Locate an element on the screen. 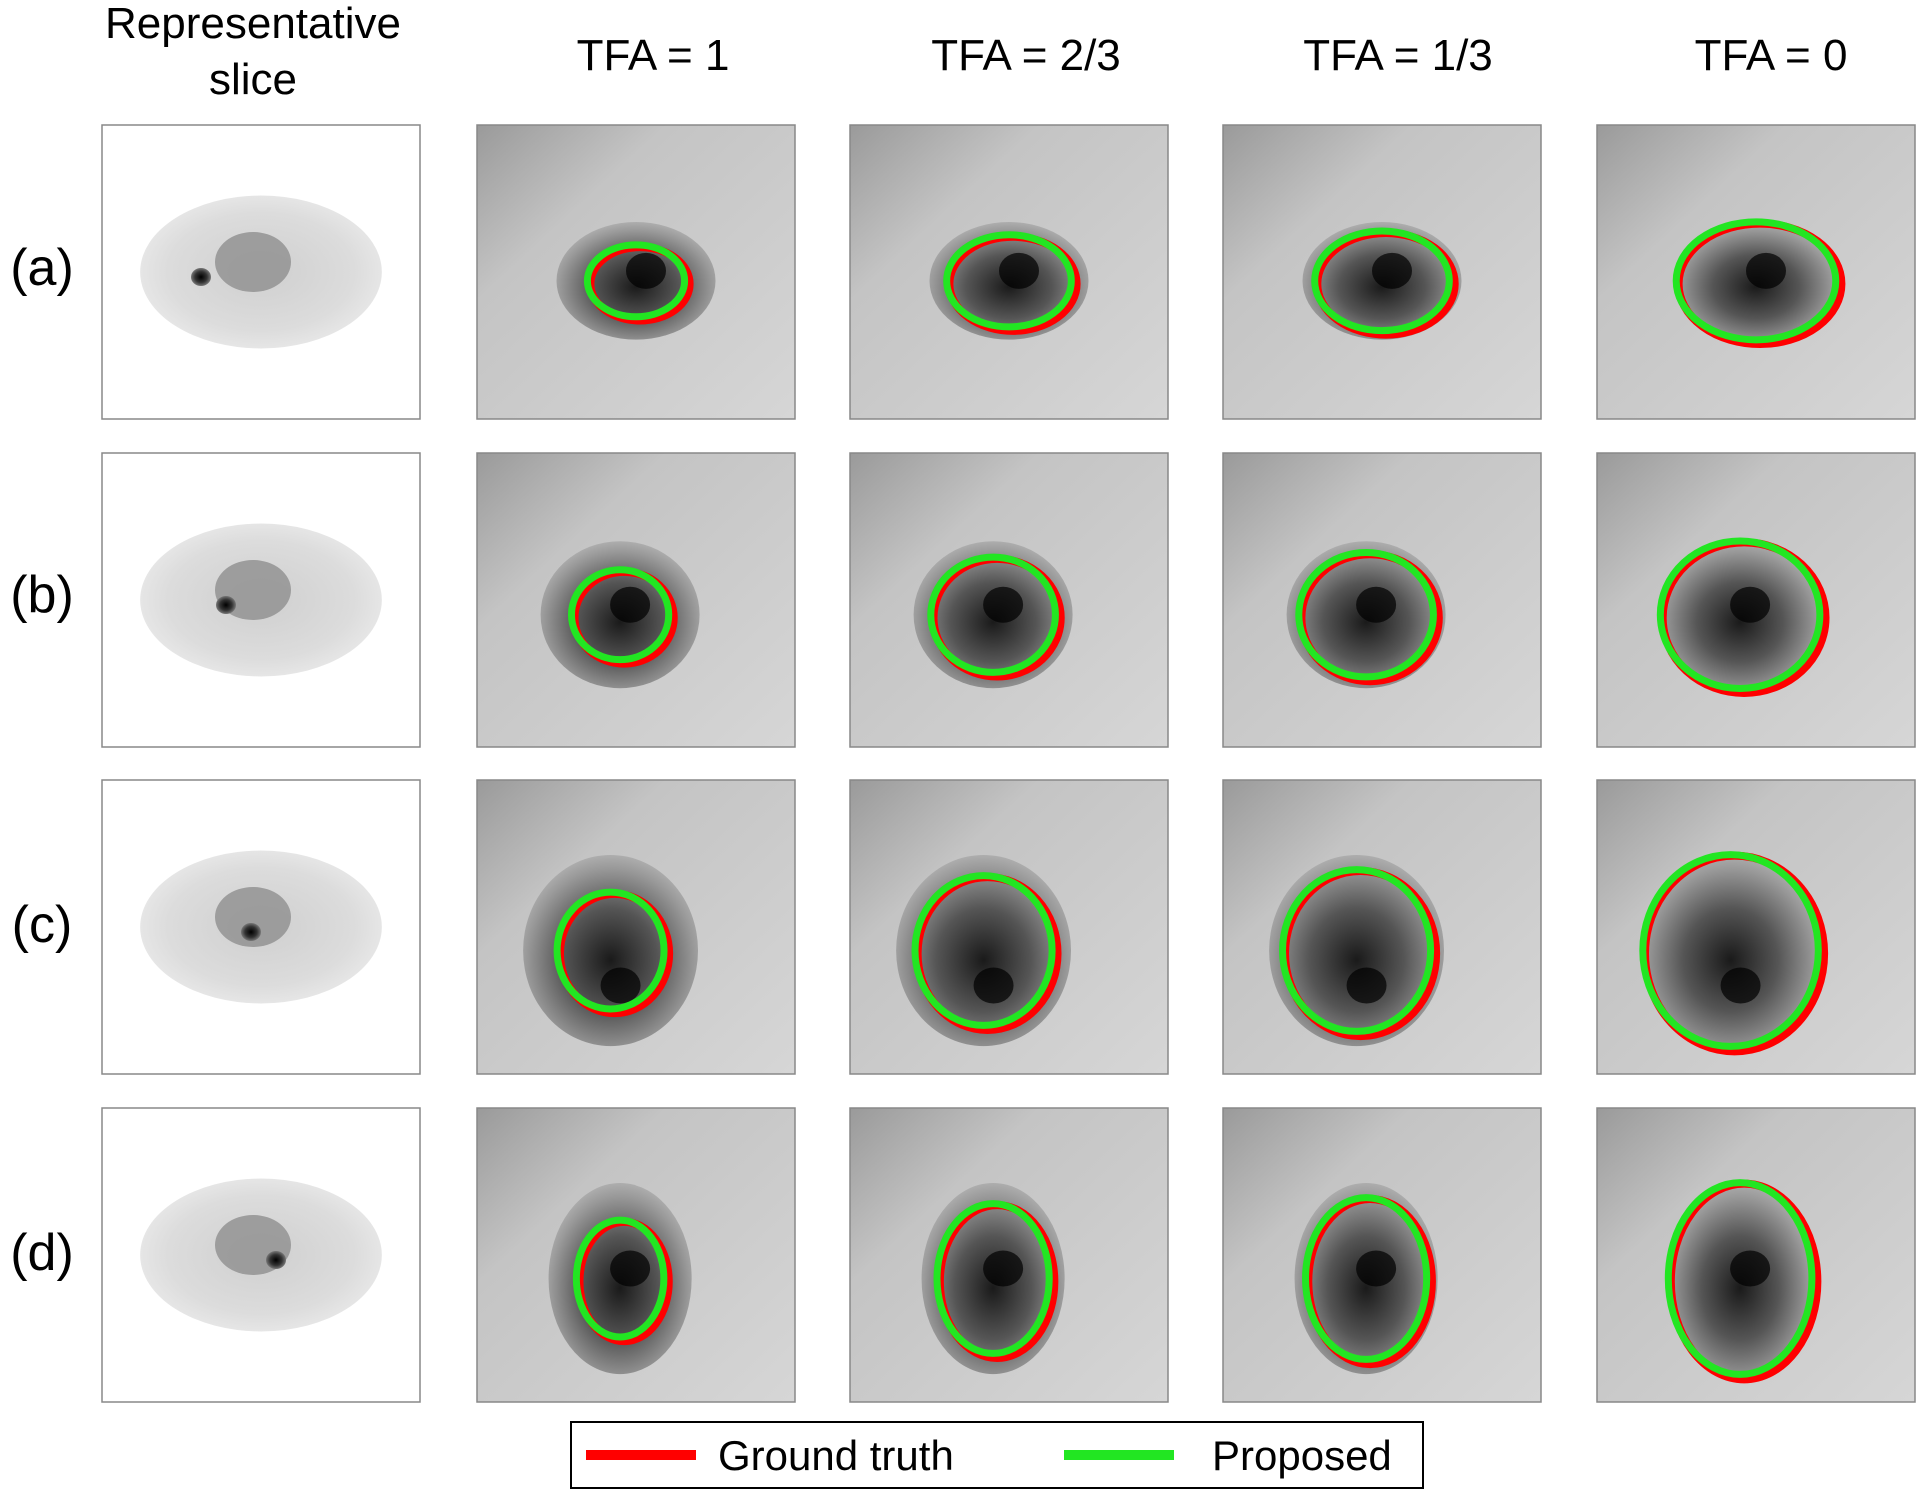  row-label-c: (c) is located at coordinates (42, 925).